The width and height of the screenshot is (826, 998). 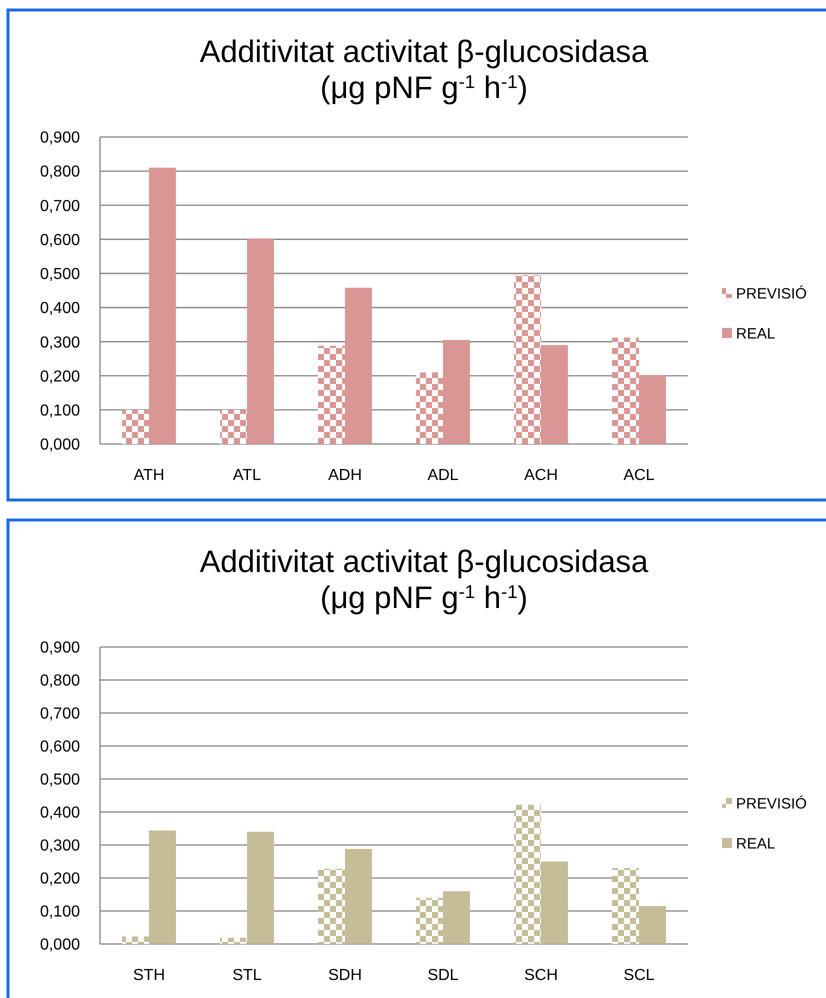 What do you see at coordinates (247, 475) in the screenshot?
I see `x-tick-label: ATL` at bounding box center [247, 475].